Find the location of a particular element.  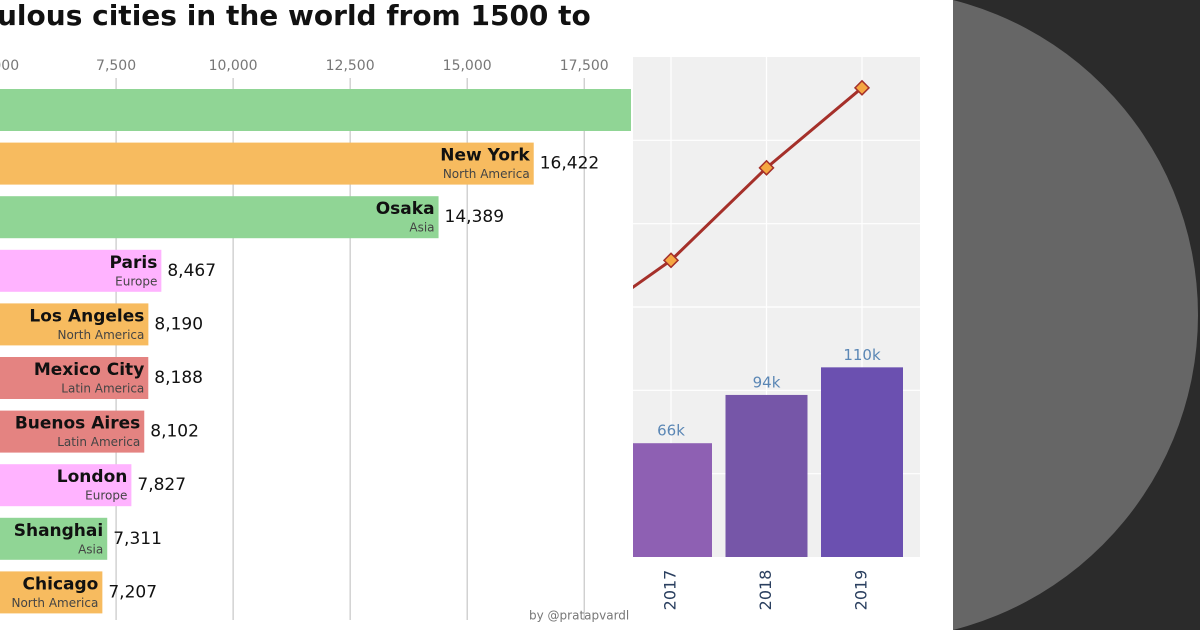

value-label: 7,827 is located at coordinates (161, 485).